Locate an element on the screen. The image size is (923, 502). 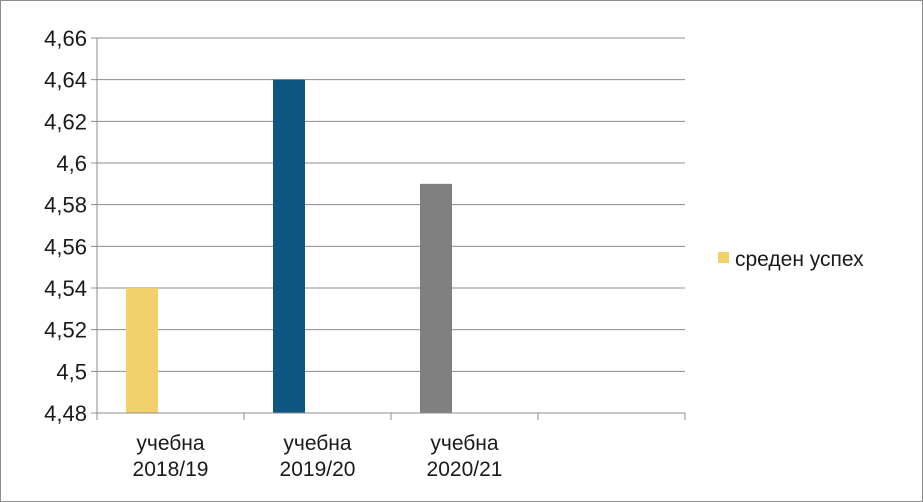
x-category-labels: учебна 2018/19 учебна 2019/20 учебна 2020/21 is located at coordinates (318, 456).